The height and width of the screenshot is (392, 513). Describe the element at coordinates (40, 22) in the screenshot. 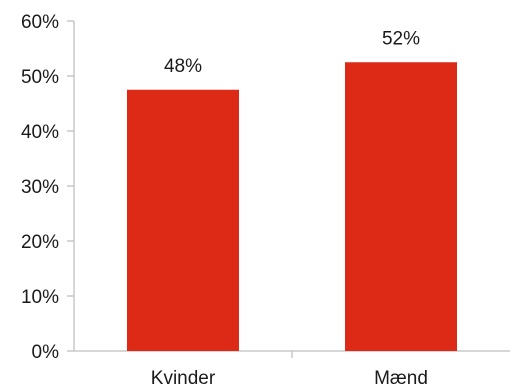

I see `y-tick-label: 60%` at that location.